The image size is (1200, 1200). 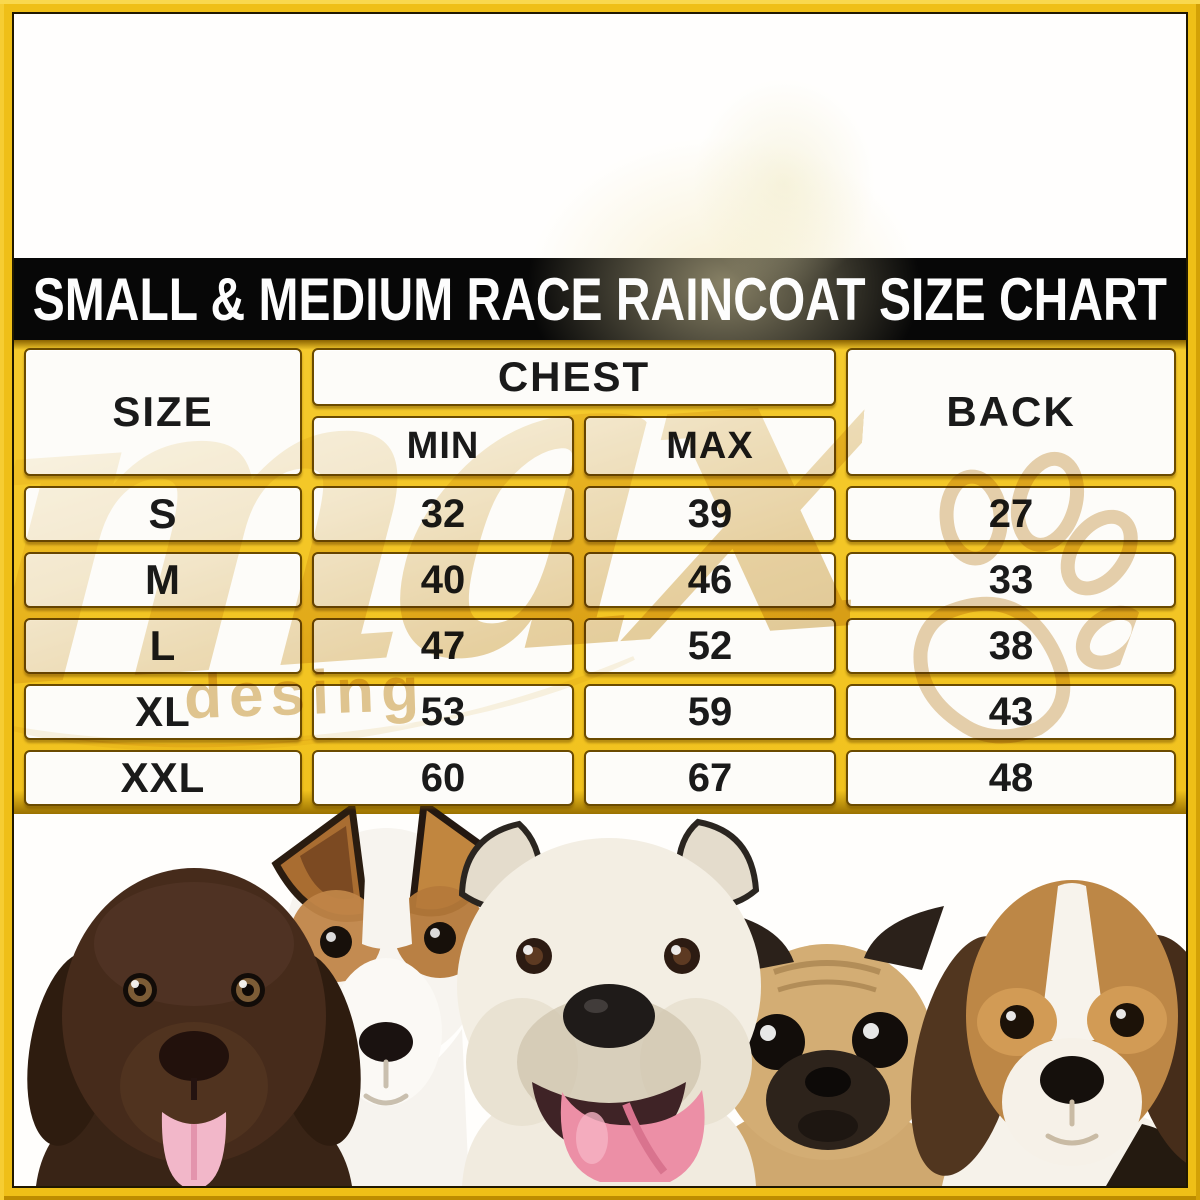 What do you see at coordinates (163, 778) in the screenshot?
I see `row-xxl-size: XXL` at bounding box center [163, 778].